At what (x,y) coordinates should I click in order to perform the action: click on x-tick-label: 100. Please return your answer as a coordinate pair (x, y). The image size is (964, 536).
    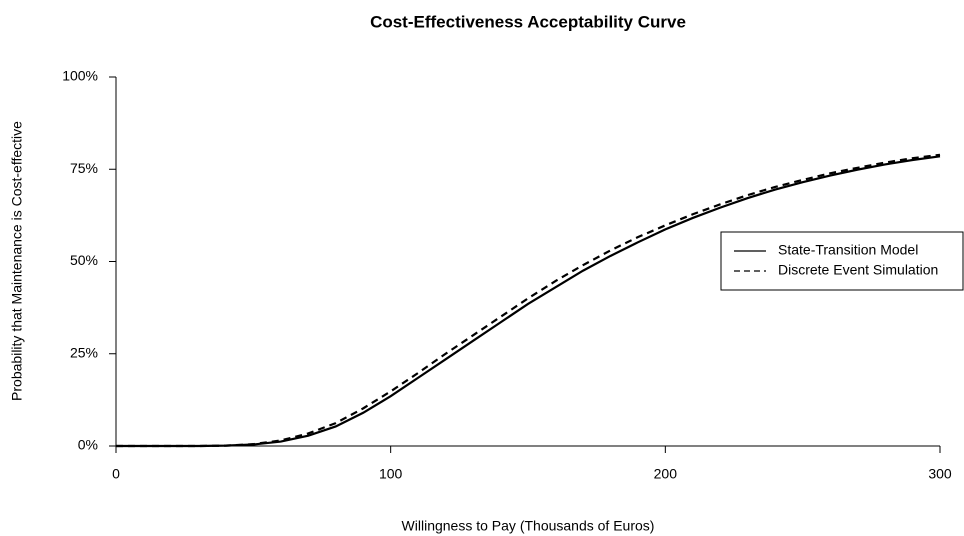
    Looking at the image, I should click on (391, 474).